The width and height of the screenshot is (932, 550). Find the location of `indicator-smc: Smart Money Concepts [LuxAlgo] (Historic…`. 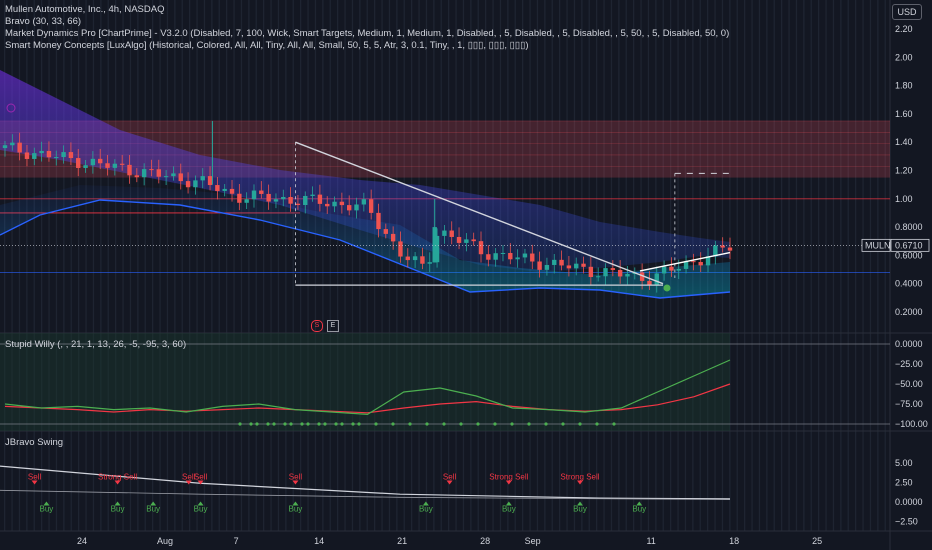

indicator-smc: Smart Money Concepts [LuxAlgo] (Historic… is located at coordinates (267, 45).